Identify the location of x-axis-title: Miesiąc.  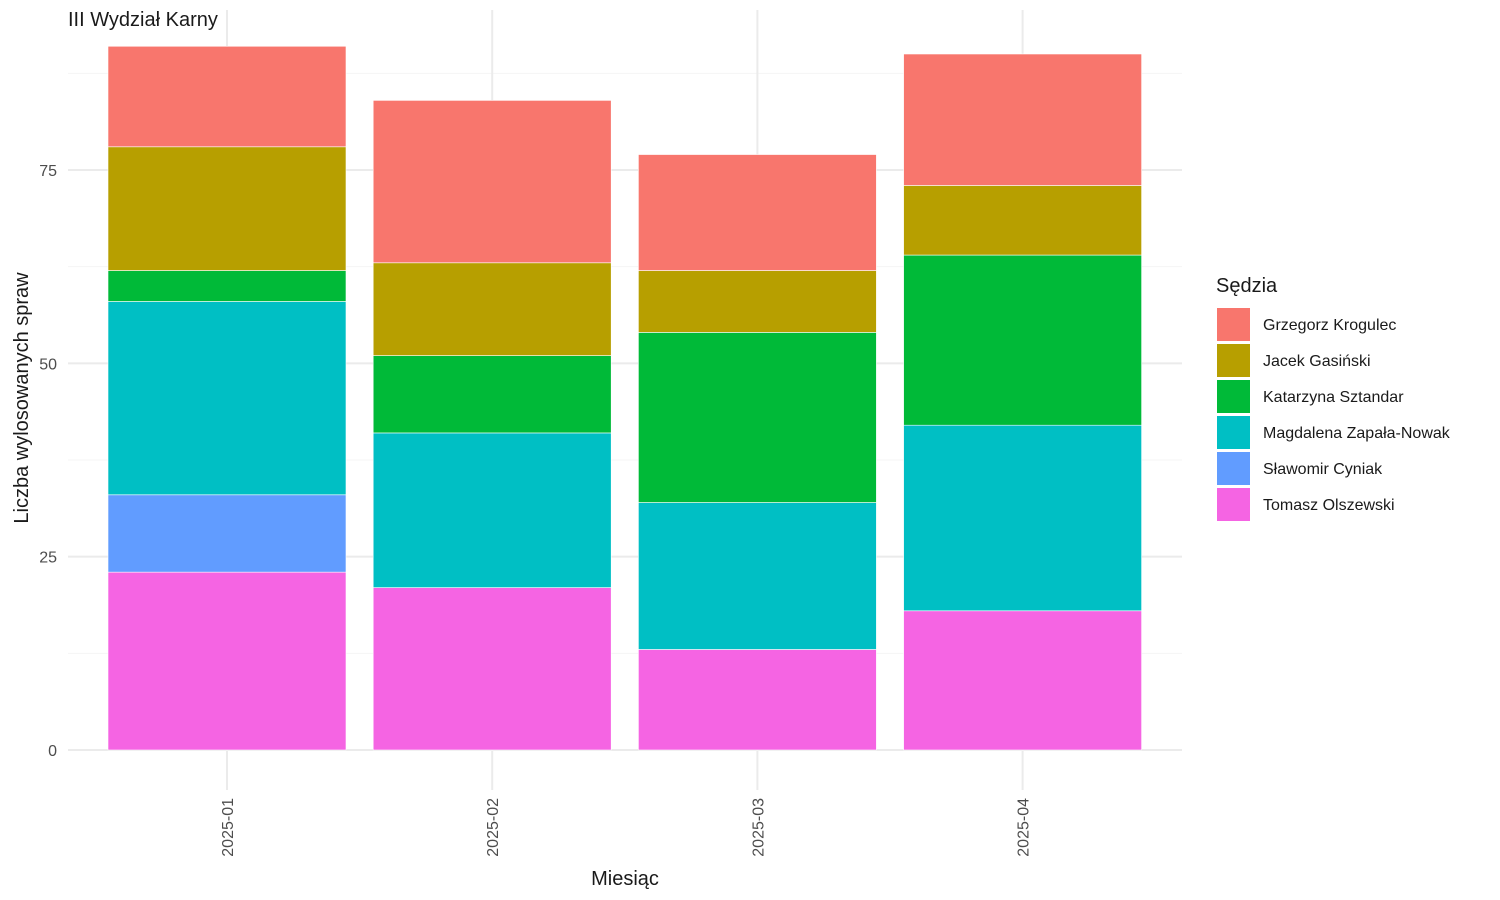
(625, 879).